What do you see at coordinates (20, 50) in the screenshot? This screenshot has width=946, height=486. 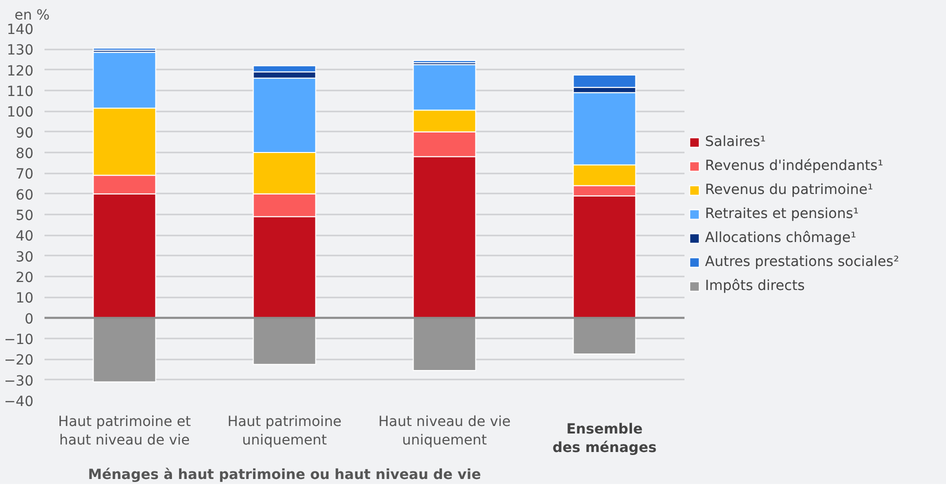 I see `y-tick-label: 130` at bounding box center [20, 50].